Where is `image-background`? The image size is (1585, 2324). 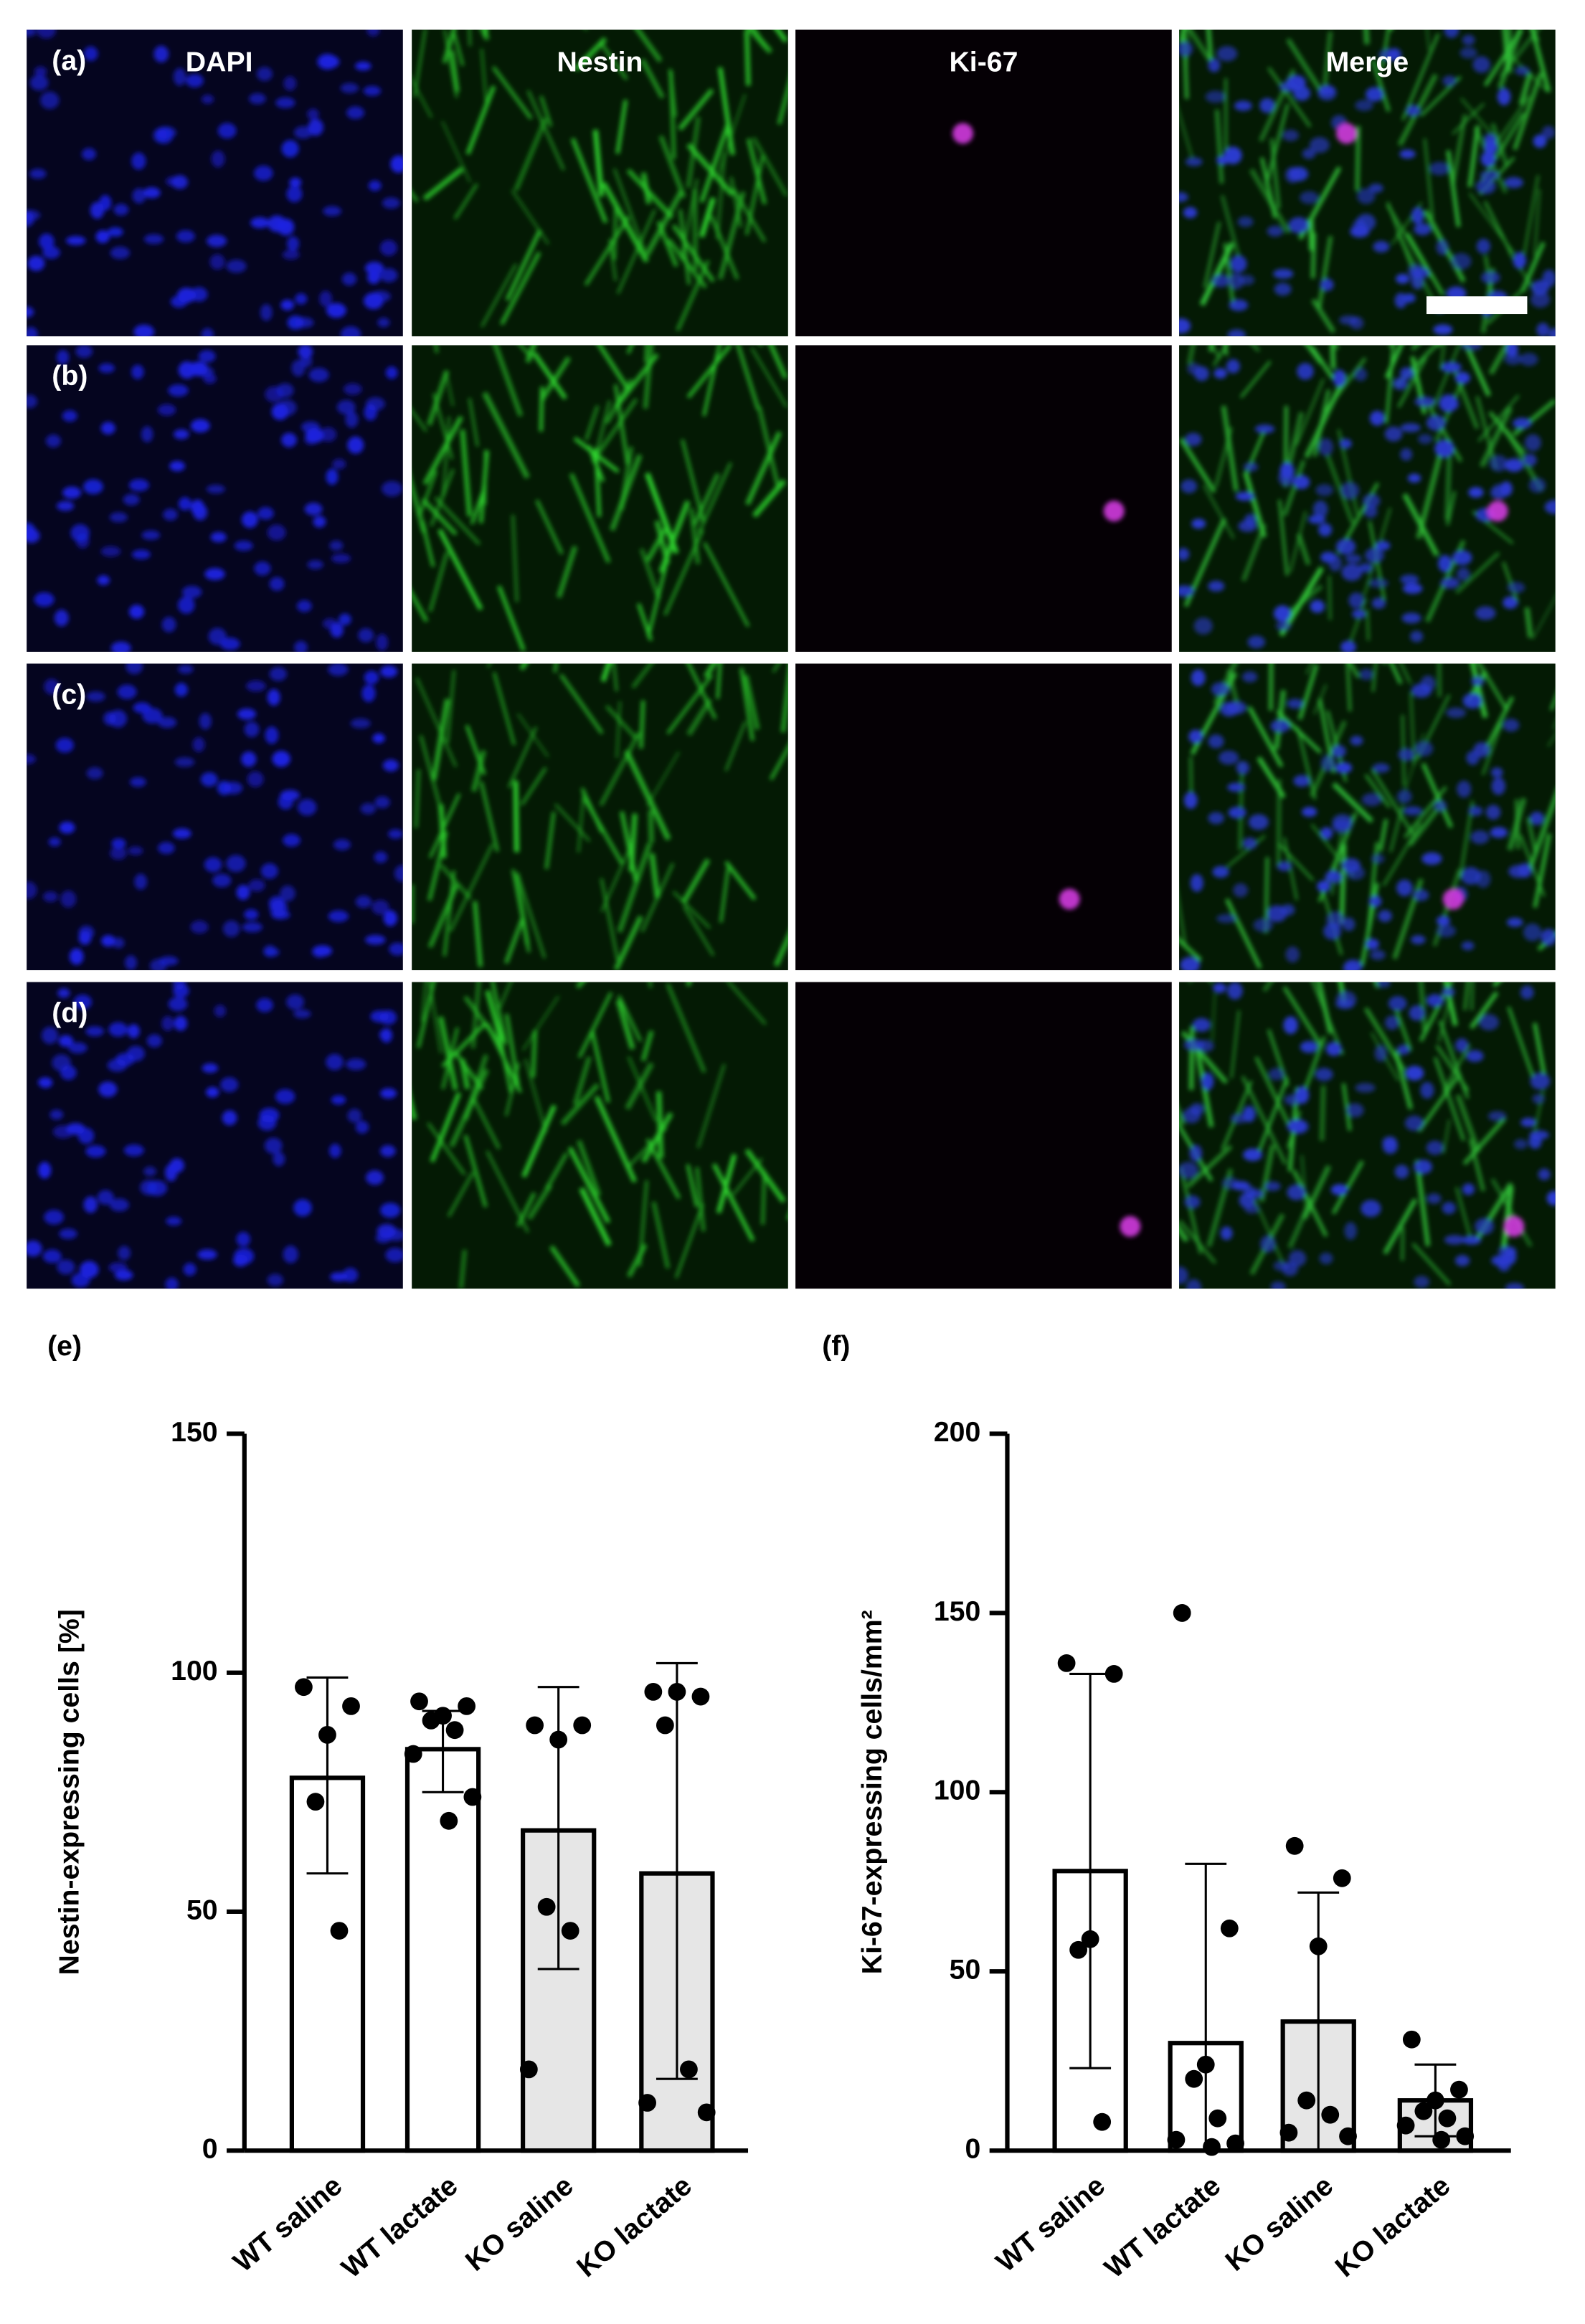 image-background is located at coordinates (984, 498).